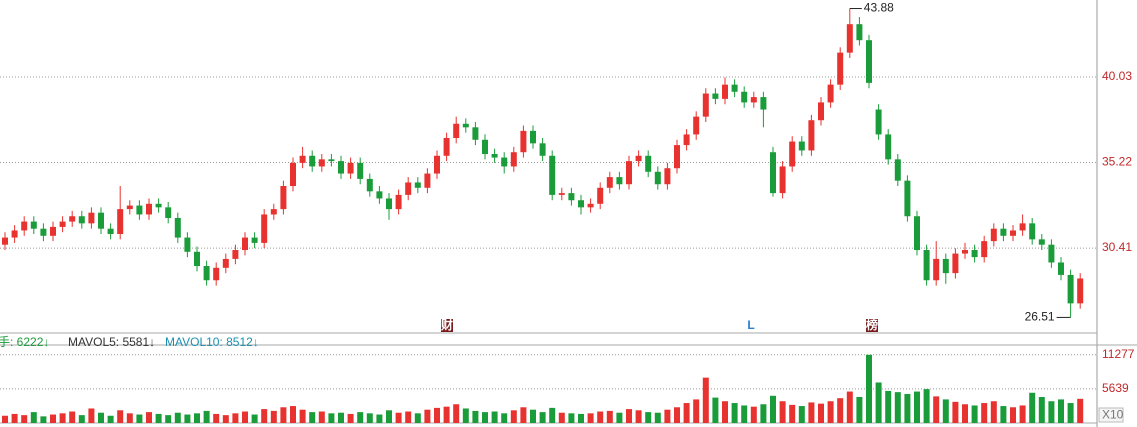 The height and width of the screenshot is (427, 1137). What do you see at coordinates (1111, 415) in the screenshot?
I see `unit-box` at bounding box center [1111, 415].